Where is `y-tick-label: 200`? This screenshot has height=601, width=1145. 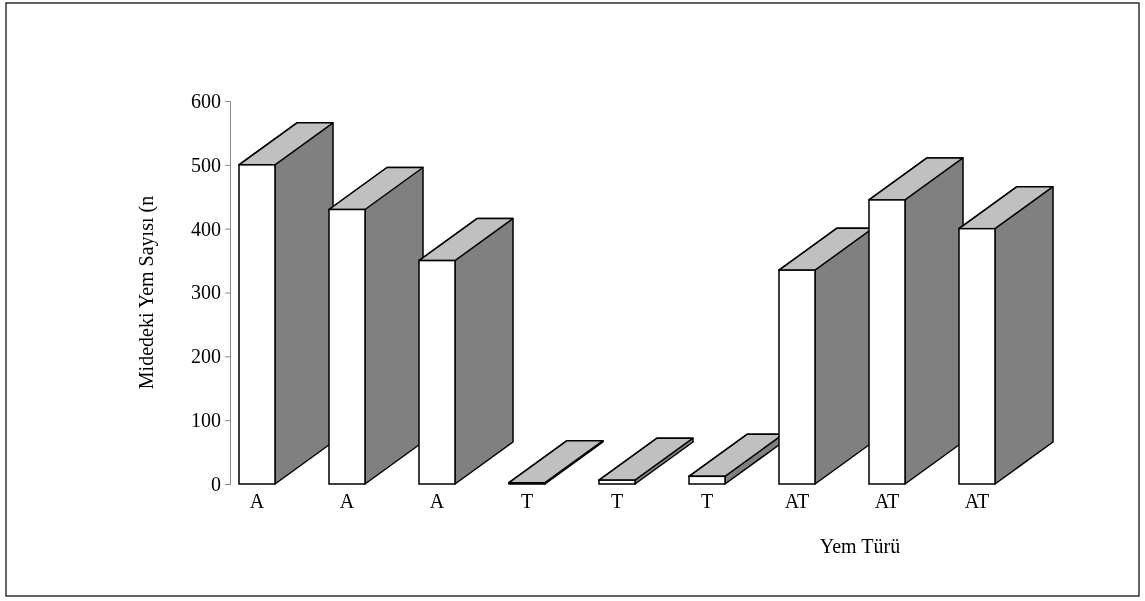
y-tick-label: 200 is located at coordinates (206, 356).